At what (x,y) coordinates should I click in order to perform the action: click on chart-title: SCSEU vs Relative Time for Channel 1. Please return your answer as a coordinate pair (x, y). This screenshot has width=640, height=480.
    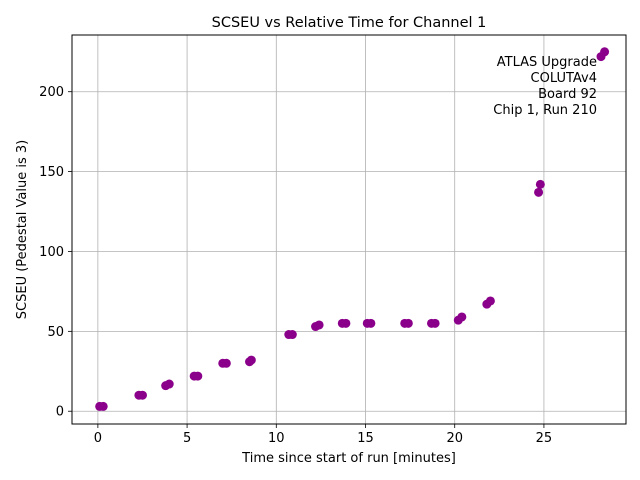
    Looking at the image, I should click on (349, 23).